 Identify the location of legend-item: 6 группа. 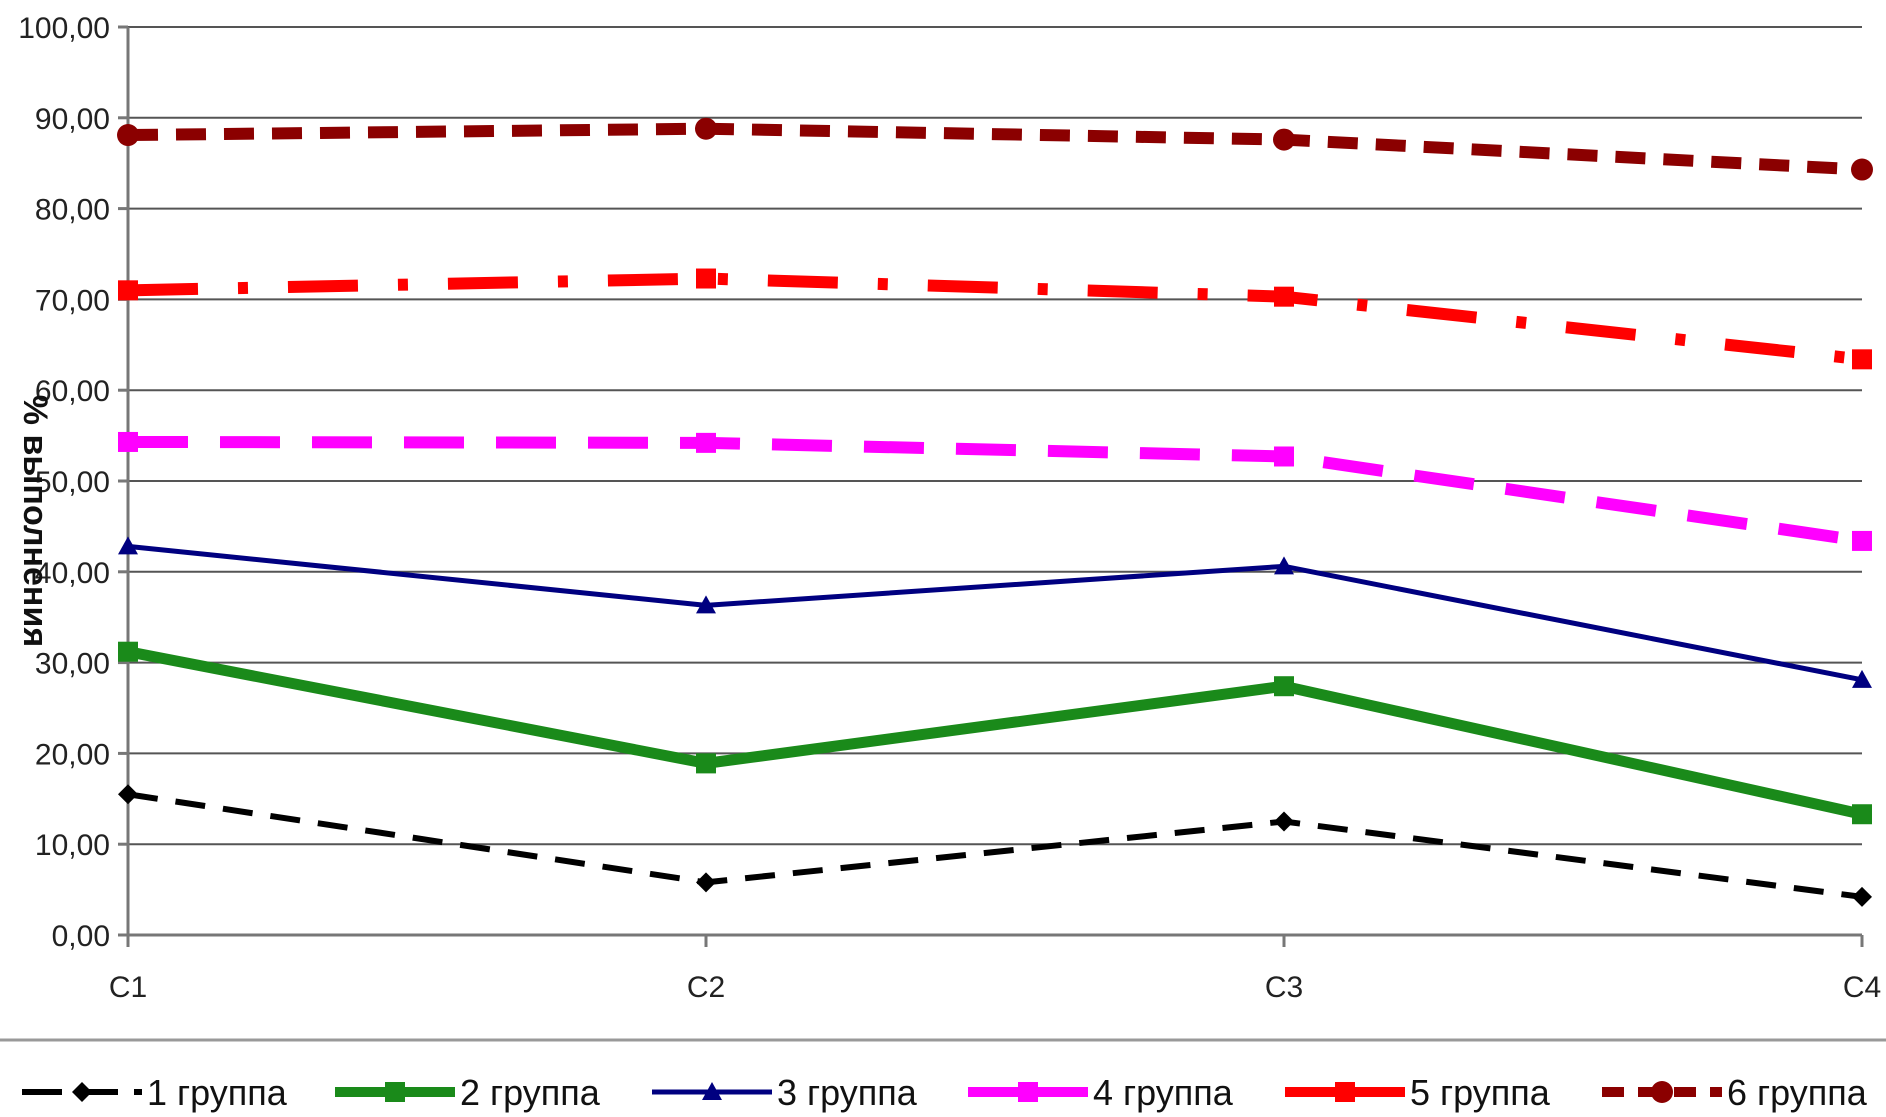
(1735, 1092).